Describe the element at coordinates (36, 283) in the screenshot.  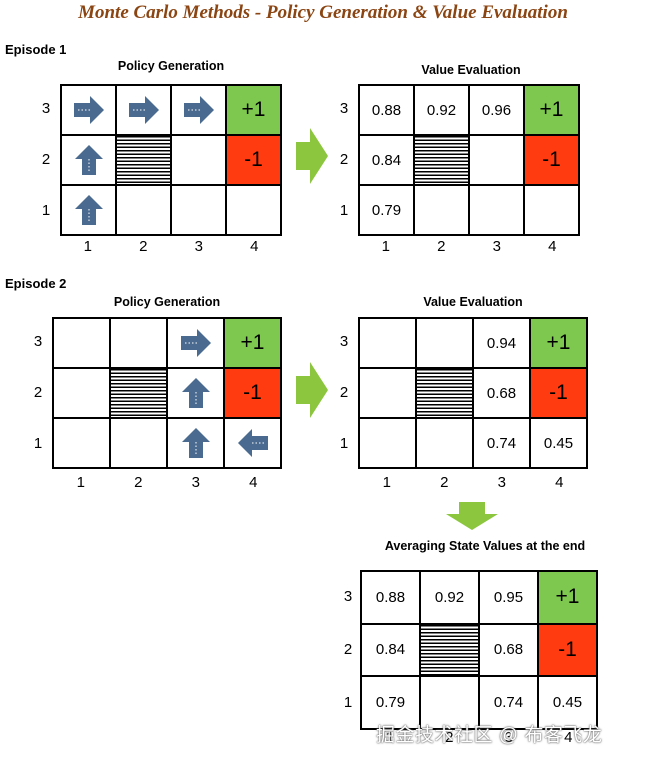
I see `episode-2-label: Episode 2` at that location.